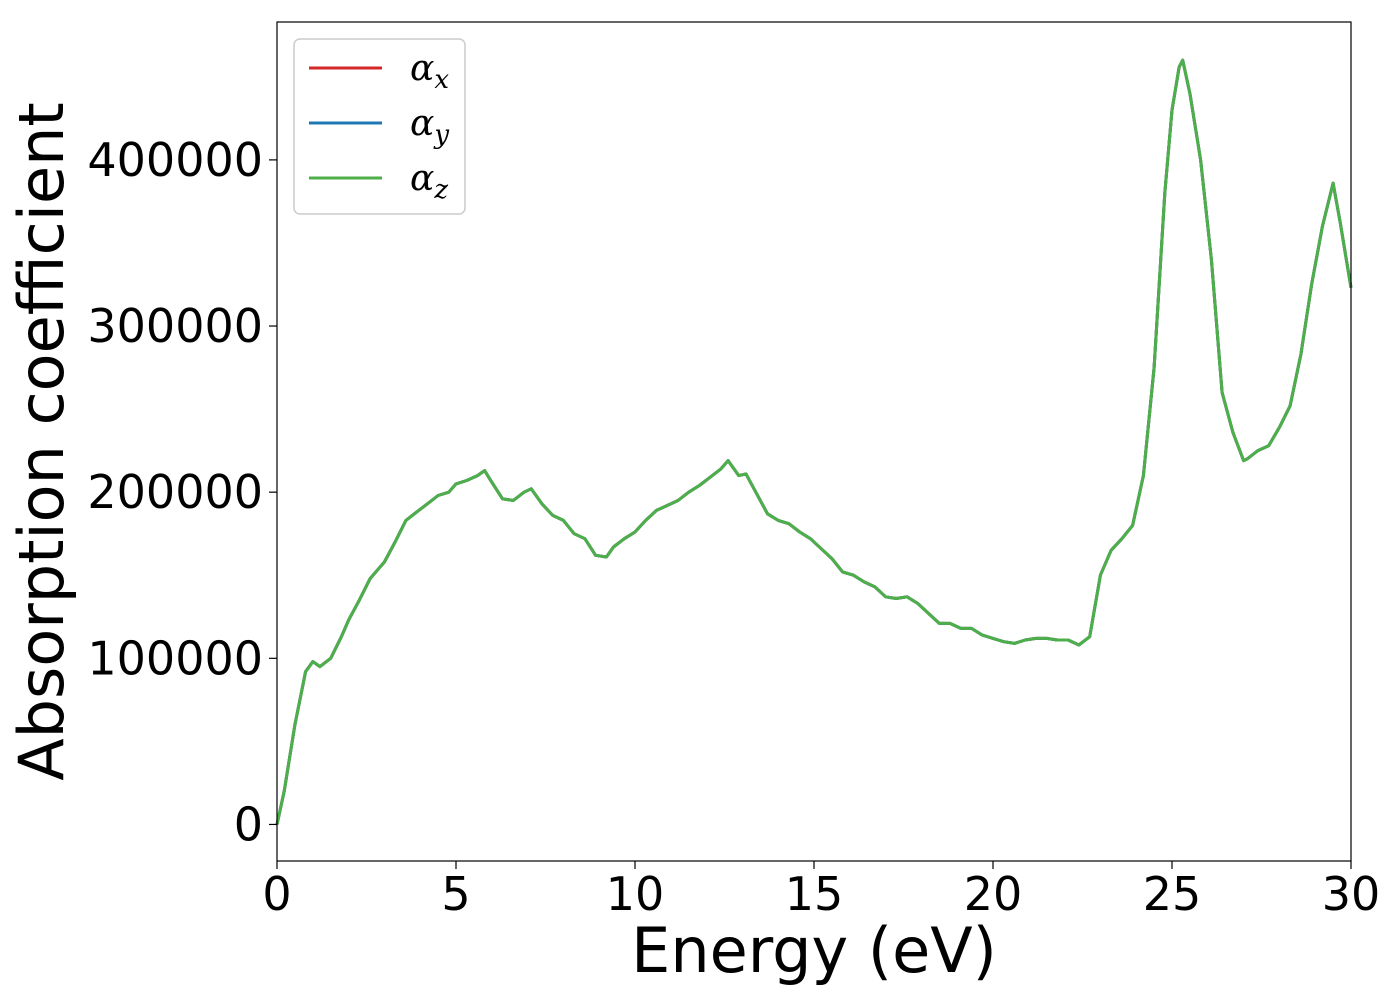 The image size is (1400, 1000). I want to click on legend-entry-label: αx, so click(429, 71).